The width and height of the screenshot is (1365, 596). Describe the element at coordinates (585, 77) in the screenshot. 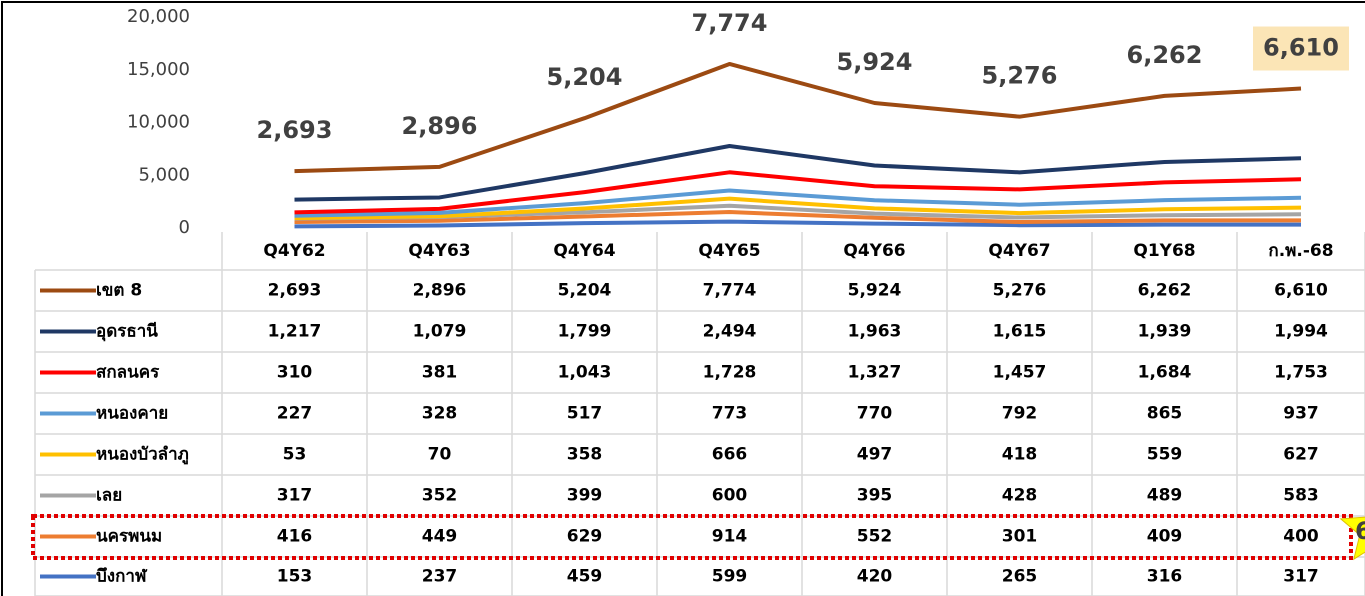

I see `data-label: 5,204` at that location.